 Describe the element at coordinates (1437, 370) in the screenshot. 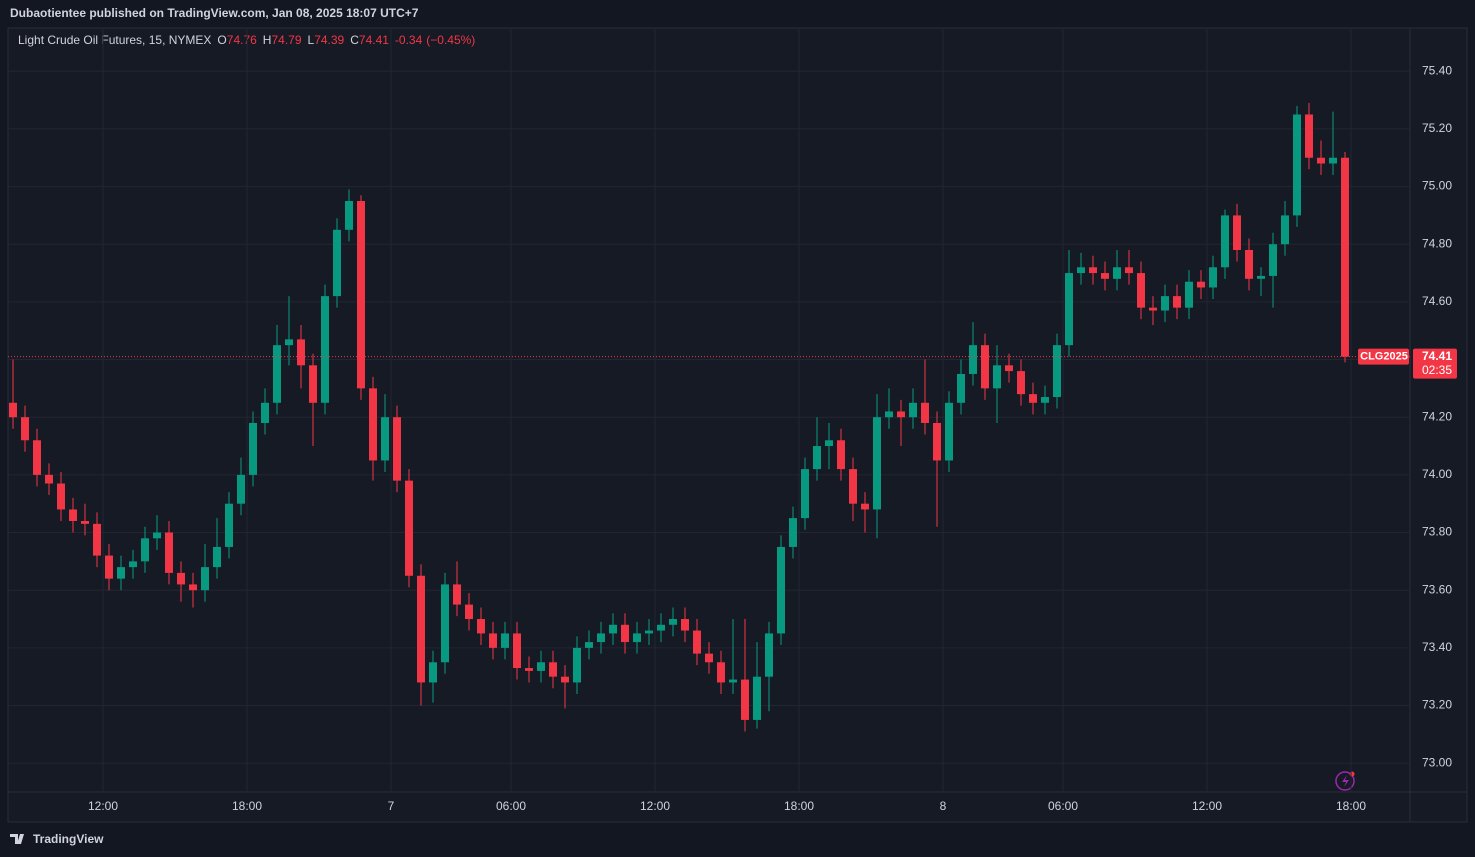

I see `price-tag-countdown: 02:35` at that location.